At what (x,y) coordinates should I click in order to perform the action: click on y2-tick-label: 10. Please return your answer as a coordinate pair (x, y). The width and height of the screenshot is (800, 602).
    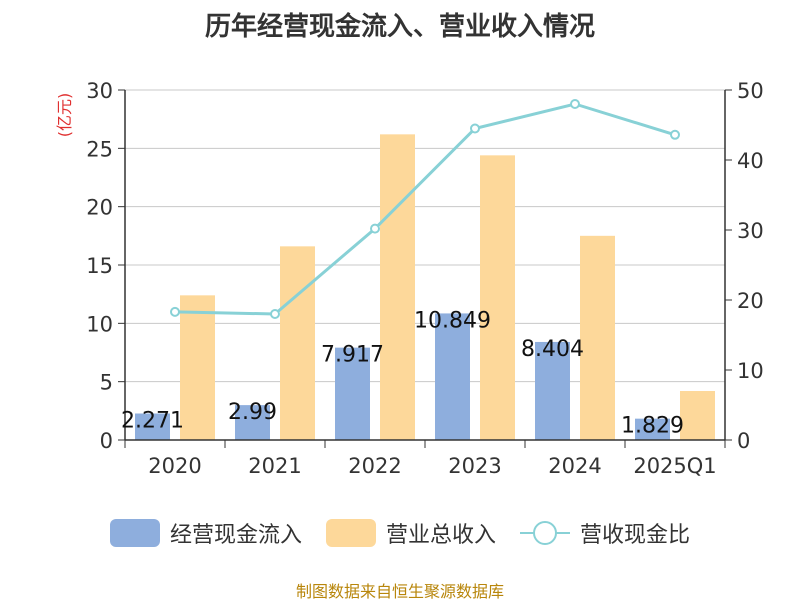
    Looking at the image, I should click on (750, 371).